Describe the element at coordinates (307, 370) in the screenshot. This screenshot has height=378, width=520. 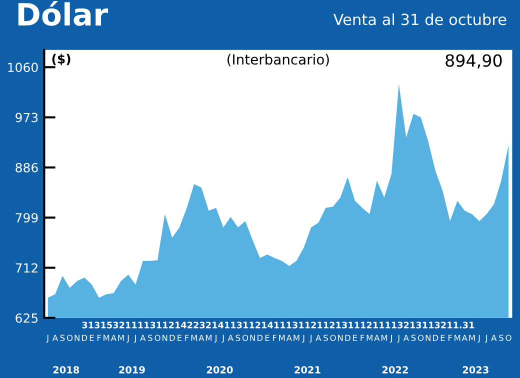
I see `text: 2021` at that location.